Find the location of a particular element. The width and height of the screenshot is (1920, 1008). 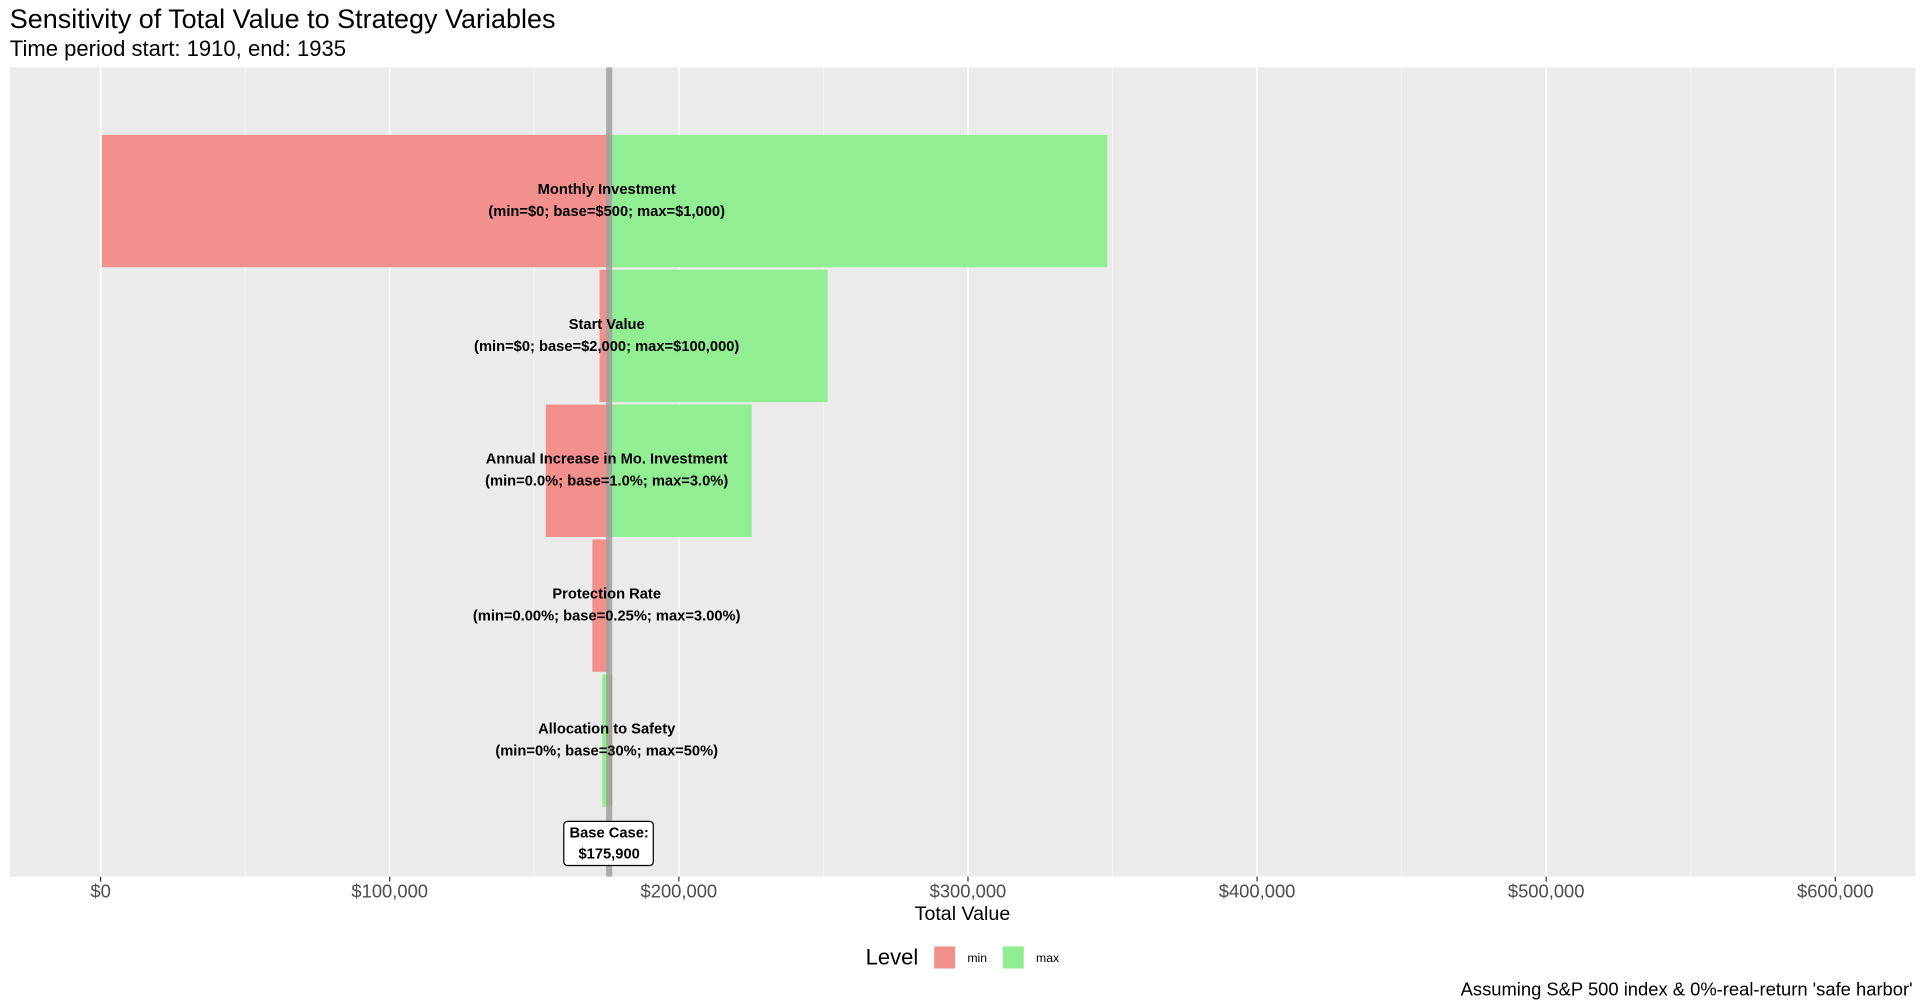

x-axis-title: Total Value is located at coordinates (963, 914).